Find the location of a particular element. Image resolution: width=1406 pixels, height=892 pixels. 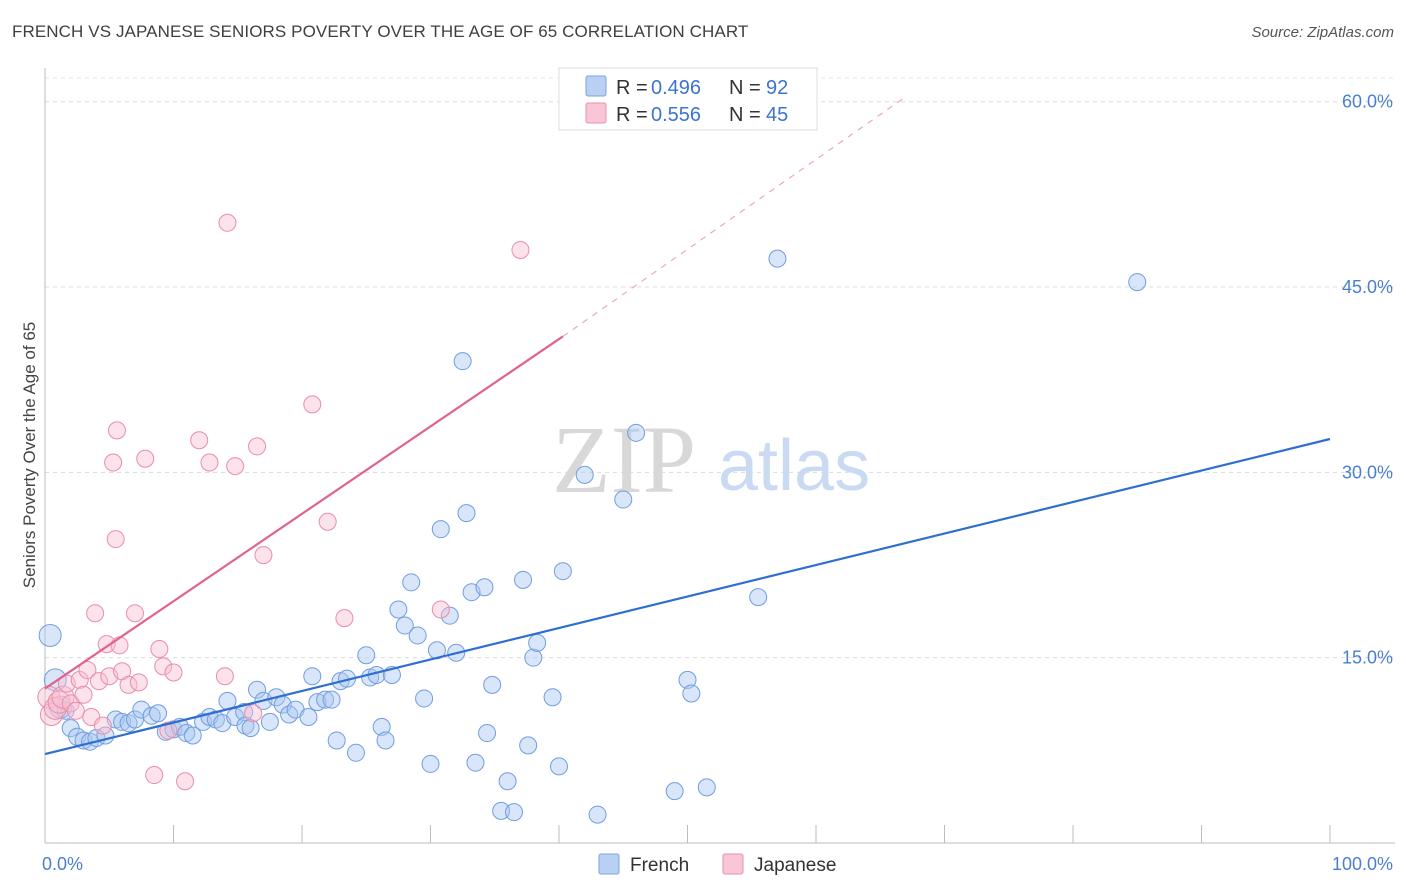

series-legend-japanese: Japanese is located at coordinates (795, 865).